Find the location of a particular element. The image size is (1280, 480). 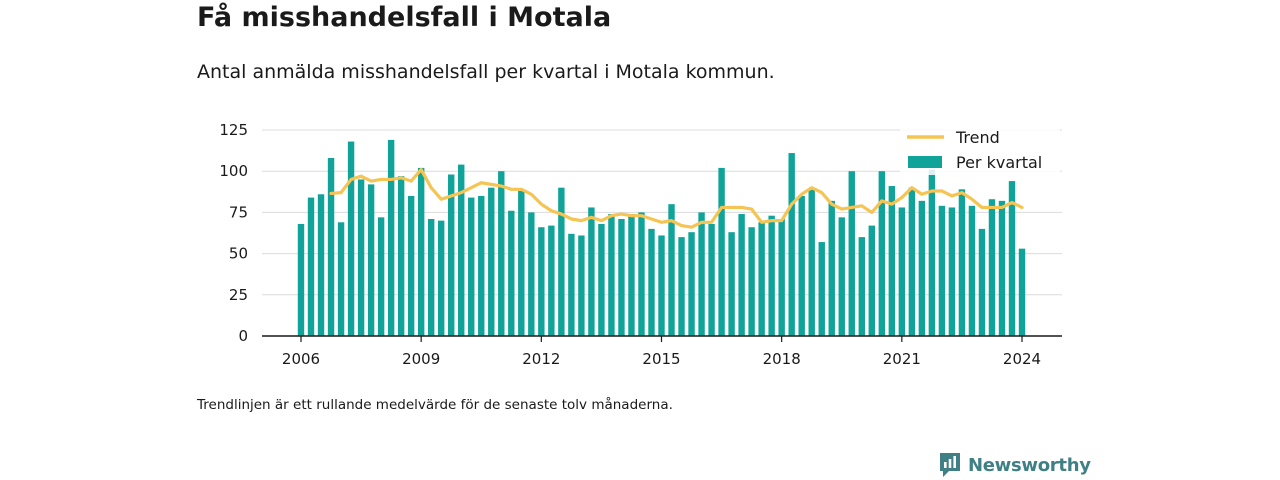

trend-line is located at coordinates (676, 198).